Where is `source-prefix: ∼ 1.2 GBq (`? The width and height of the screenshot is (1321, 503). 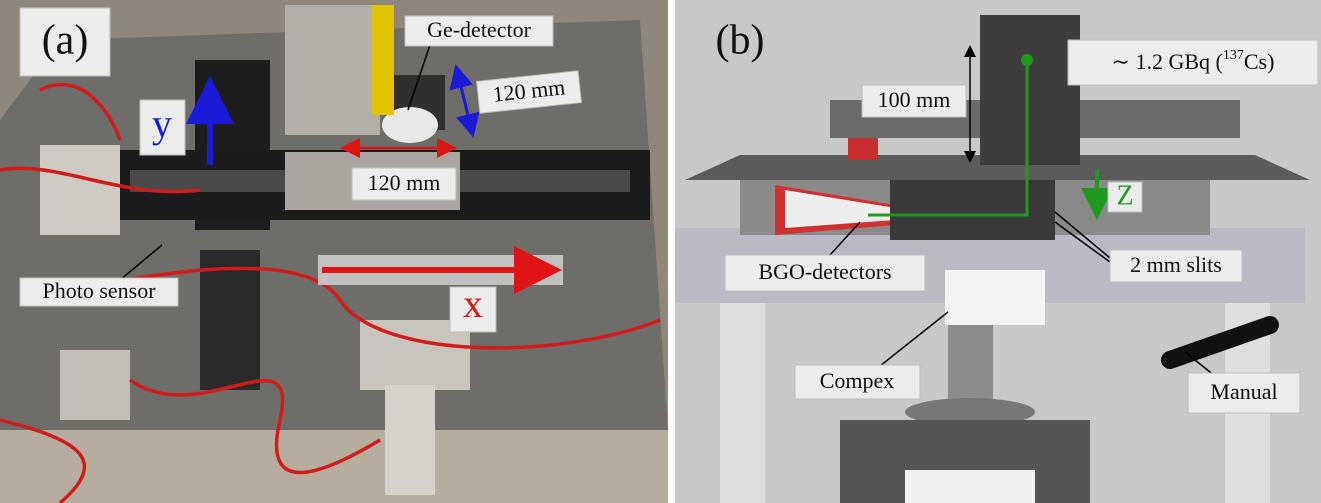
source-prefix: ∼ 1.2 GBq ( is located at coordinates (1167, 61).